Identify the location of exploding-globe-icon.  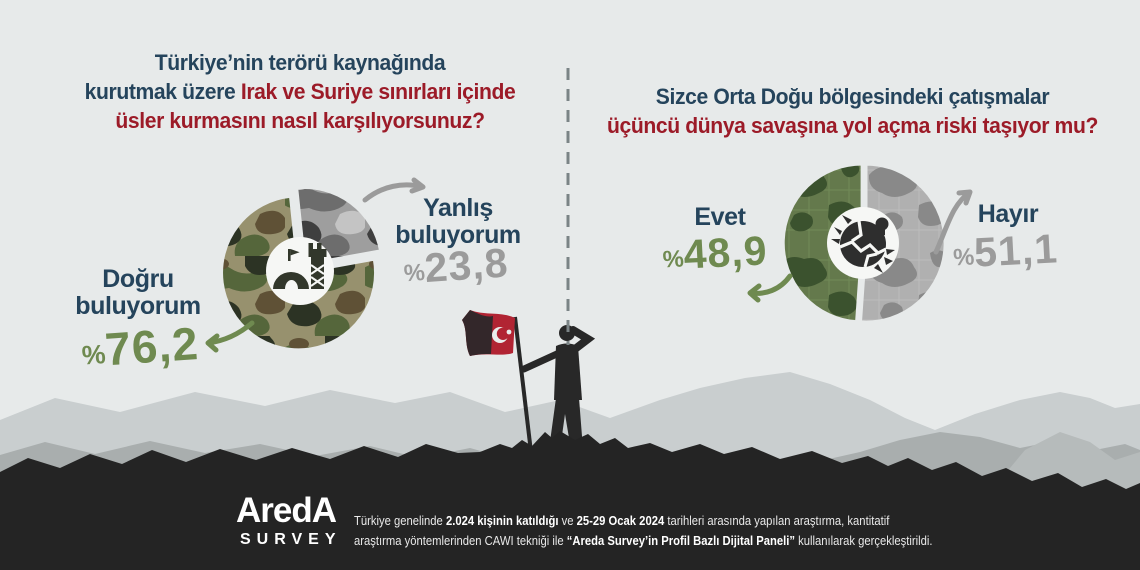
(863, 244).